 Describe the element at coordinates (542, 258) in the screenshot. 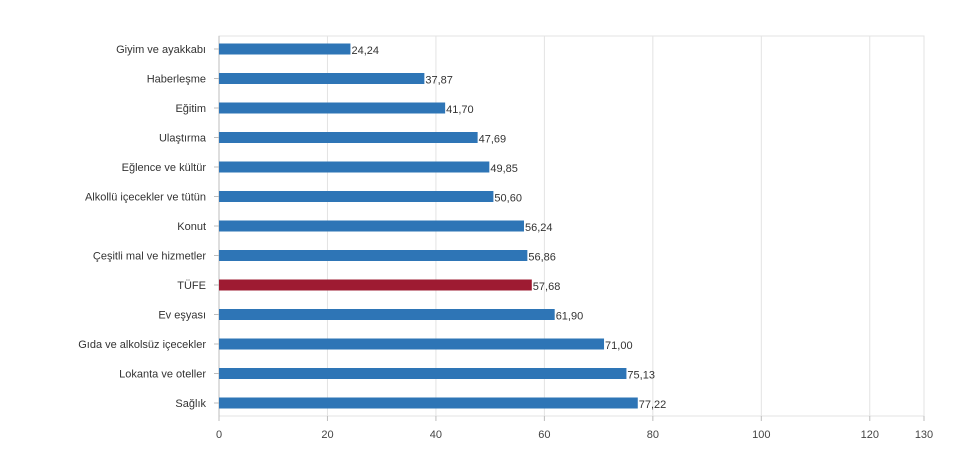

I see `data-label: 56,86` at that location.